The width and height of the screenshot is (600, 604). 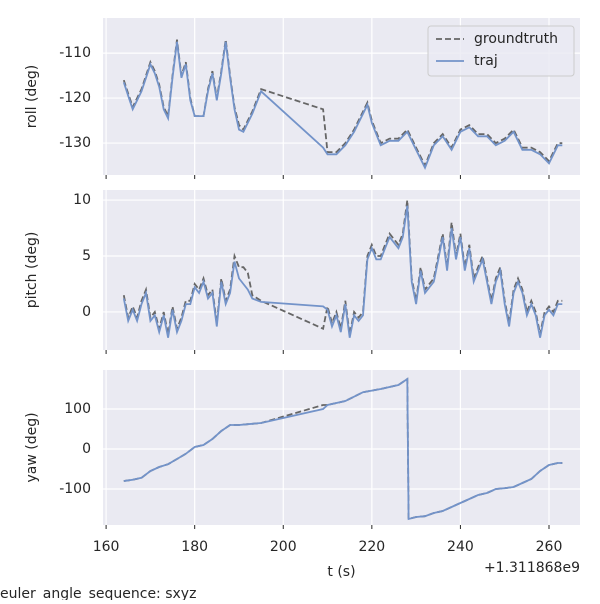 What do you see at coordinates (75, 98) in the screenshot?
I see `y-tick-label: -120` at bounding box center [75, 98].